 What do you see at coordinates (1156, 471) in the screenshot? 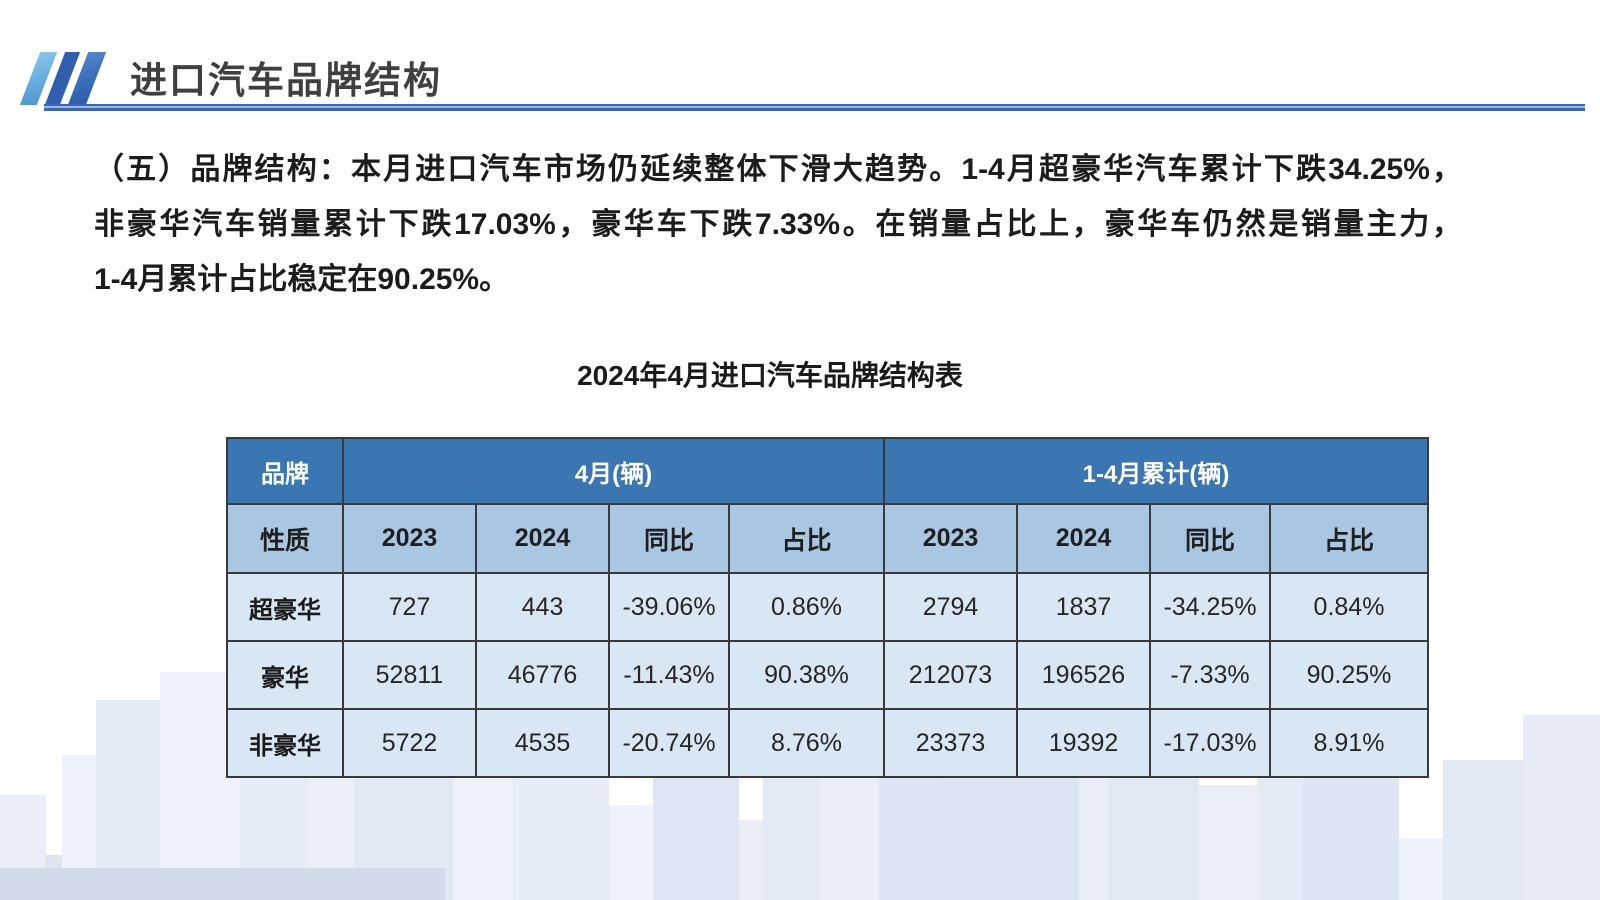
I see `group-header-cumulative: 1-4月累计(辆)` at bounding box center [1156, 471].